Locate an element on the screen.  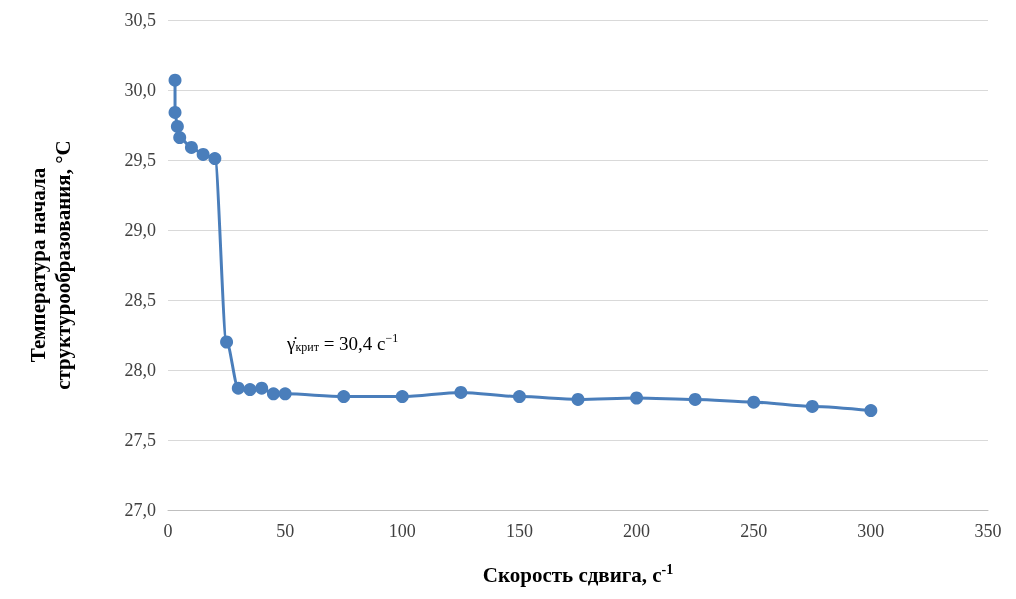
x-tick-label: 100 is located at coordinates (402, 531).